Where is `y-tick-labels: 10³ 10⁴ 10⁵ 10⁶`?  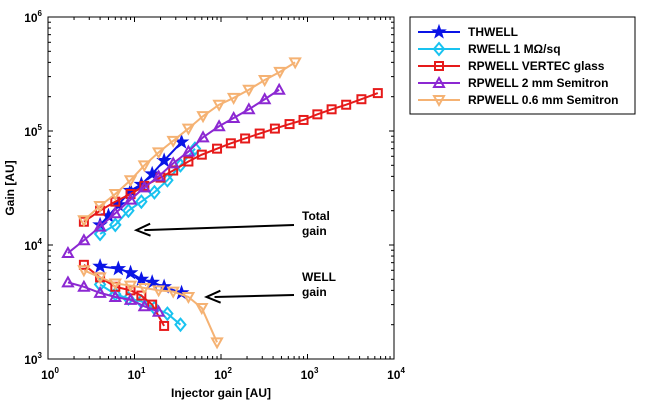 y-tick-labels: 10³ 10⁴ 10⁵ 10⁶ is located at coordinates (33, 188).